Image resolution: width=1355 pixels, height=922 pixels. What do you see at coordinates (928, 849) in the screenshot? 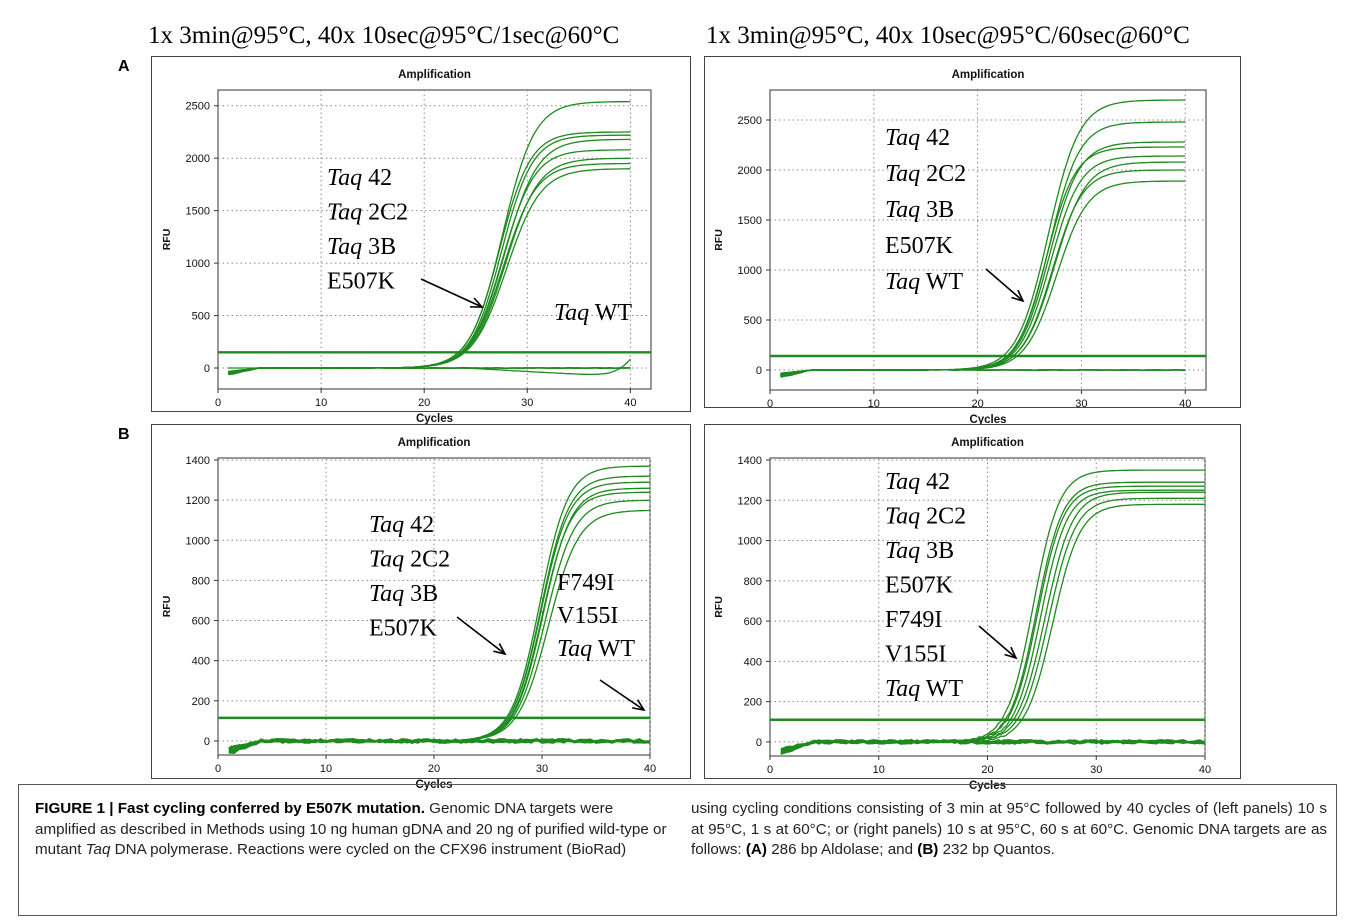
I see `caption-label-b: (B)` at bounding box center [928, 849].